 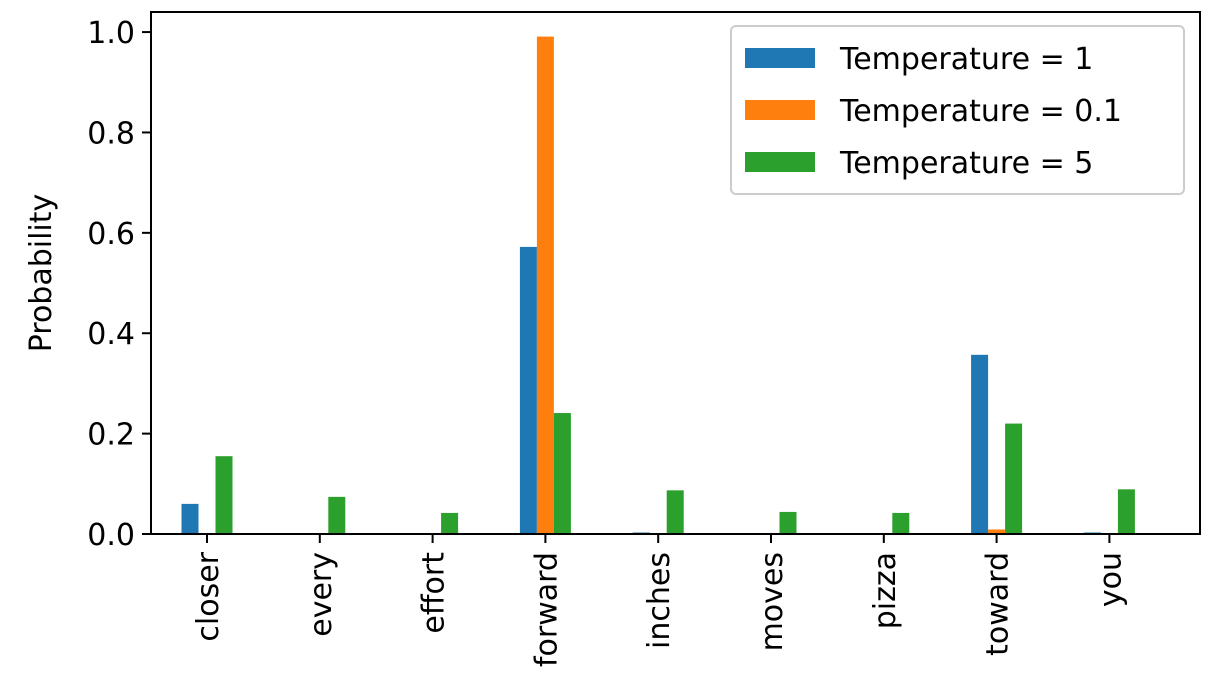 What do you see at coordinates (966, 59) in the screenshot?
I see `legend-label-series-1: Temperature = 1` at bounding box center [966, 59].